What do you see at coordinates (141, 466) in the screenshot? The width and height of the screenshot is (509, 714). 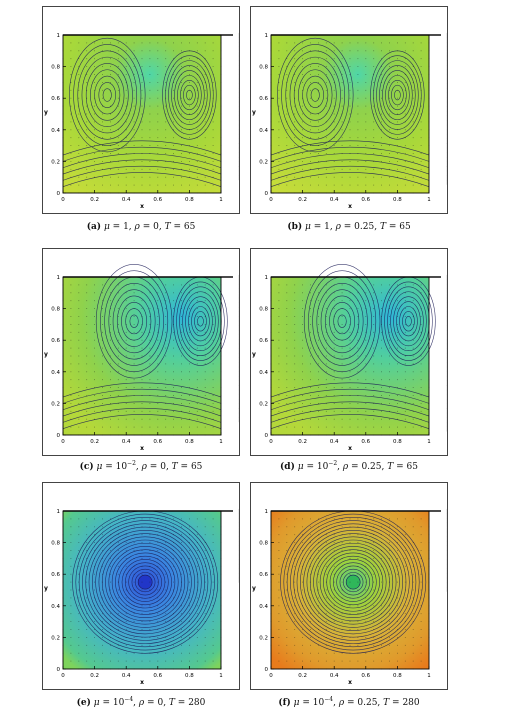 I see `panel-caption: (c) μ = 10−2, ρ = 0, T = 65` at bounding box center [141, 466].